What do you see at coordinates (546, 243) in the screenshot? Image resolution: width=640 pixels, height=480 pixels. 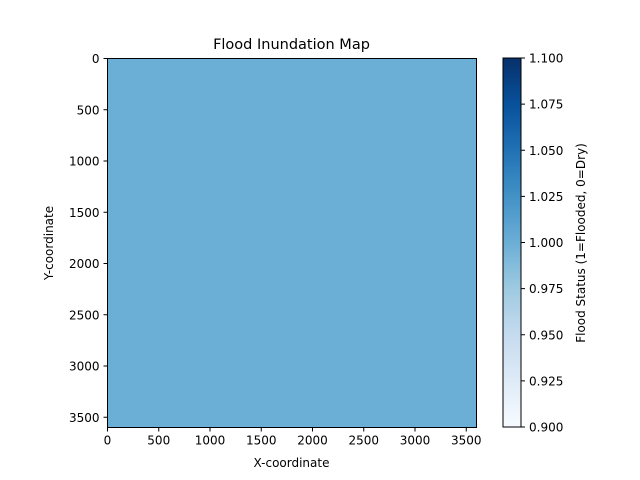 I see `colorbar-tick-label: 1.000` at bounding box center [546, 243].